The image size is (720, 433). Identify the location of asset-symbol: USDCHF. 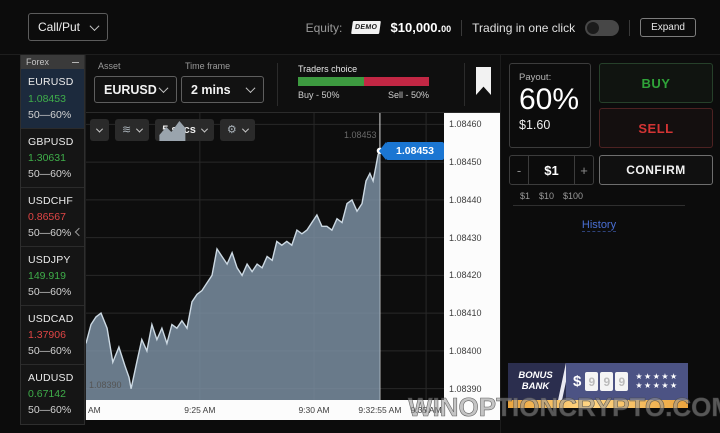
(50, 201).